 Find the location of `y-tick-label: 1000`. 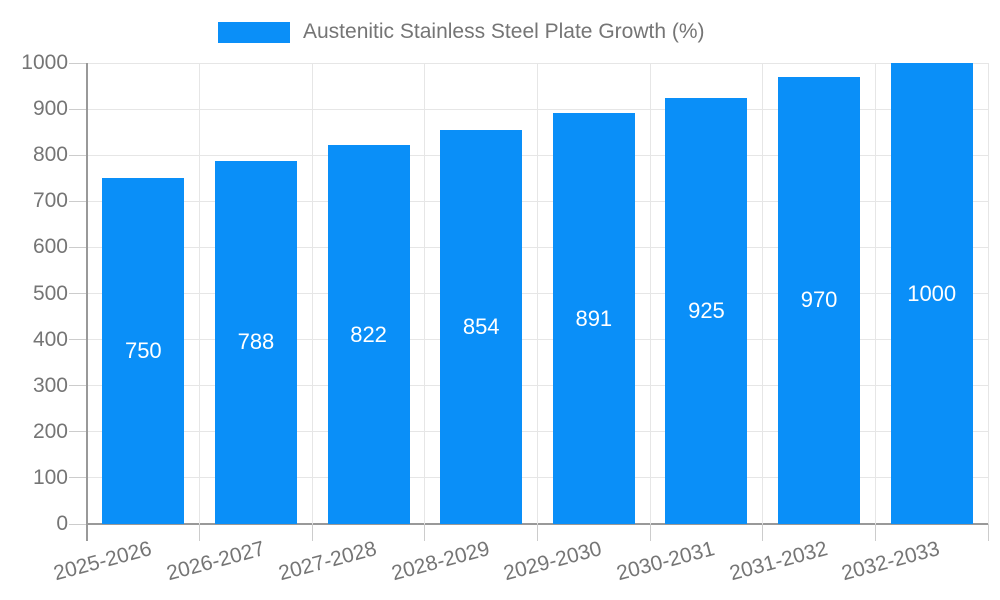

y-tick-label: 1000 is located at coordinates (44, 62).